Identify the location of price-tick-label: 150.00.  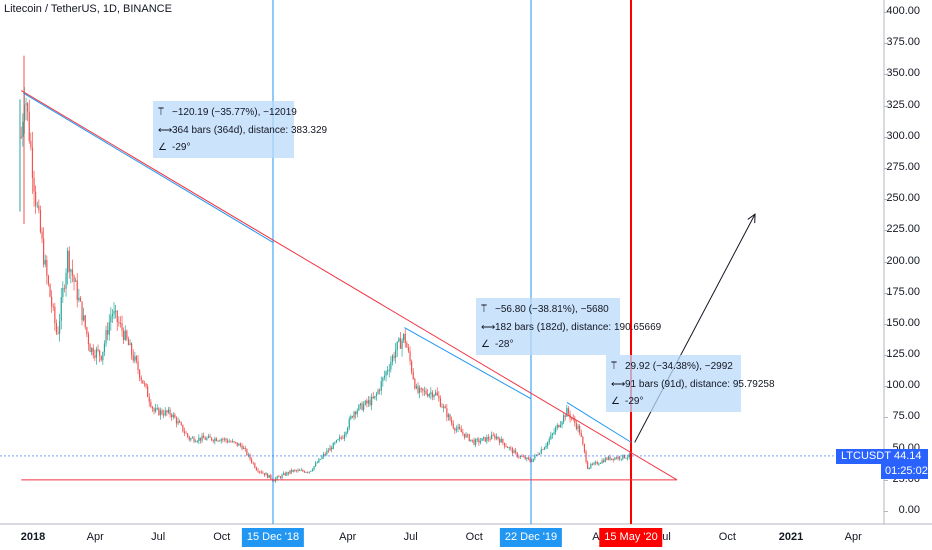
(903, 322).